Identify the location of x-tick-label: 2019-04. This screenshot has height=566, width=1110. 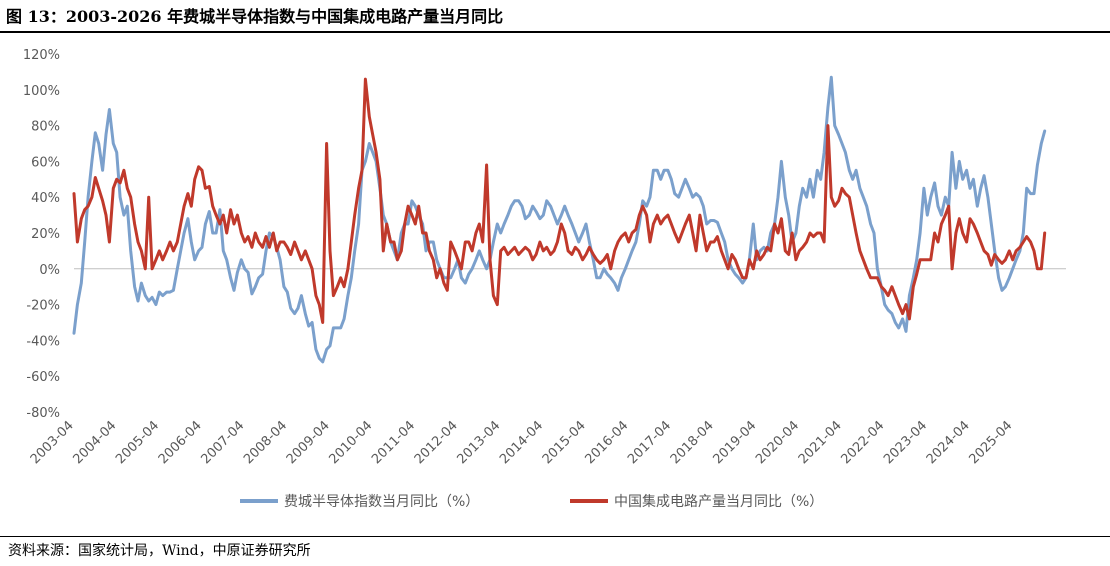
(734, 442).